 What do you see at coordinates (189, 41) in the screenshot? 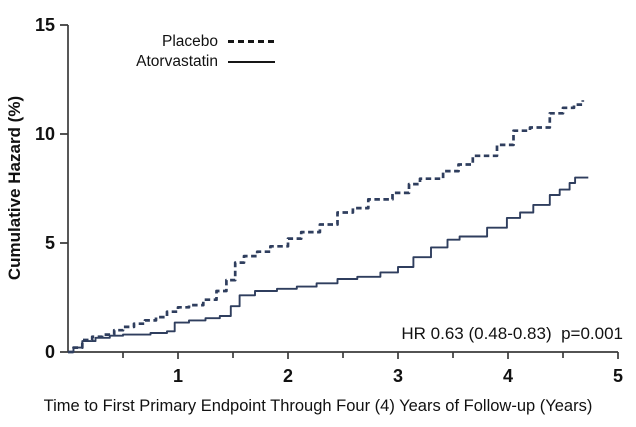
I see `legend-label-placebo: Placebo` at bounding box center [189, 41].